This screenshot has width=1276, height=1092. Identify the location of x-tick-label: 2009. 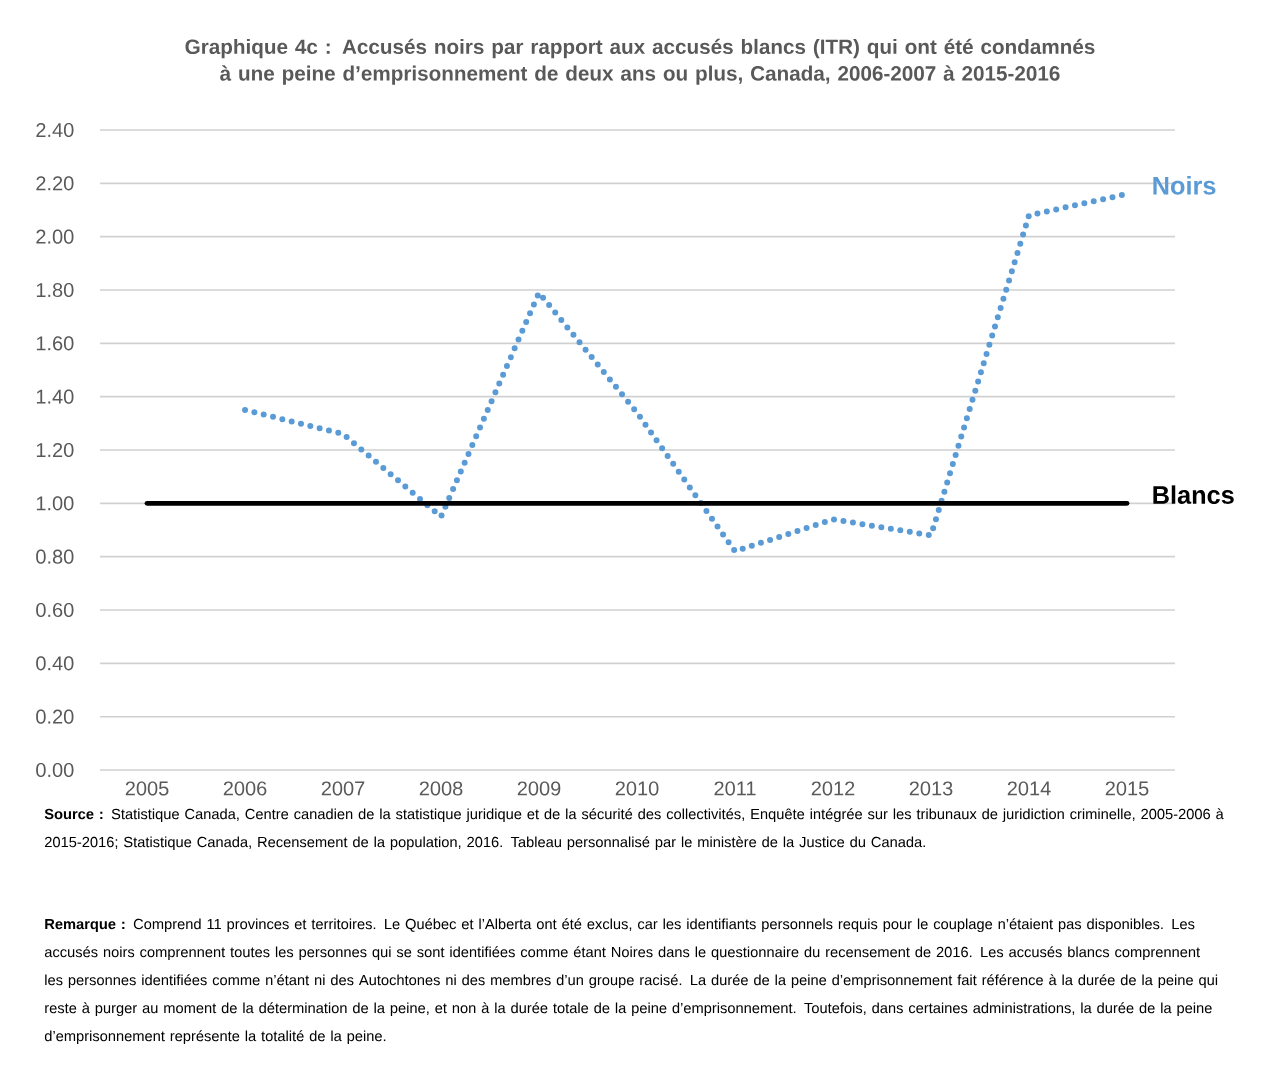
(539, 788).